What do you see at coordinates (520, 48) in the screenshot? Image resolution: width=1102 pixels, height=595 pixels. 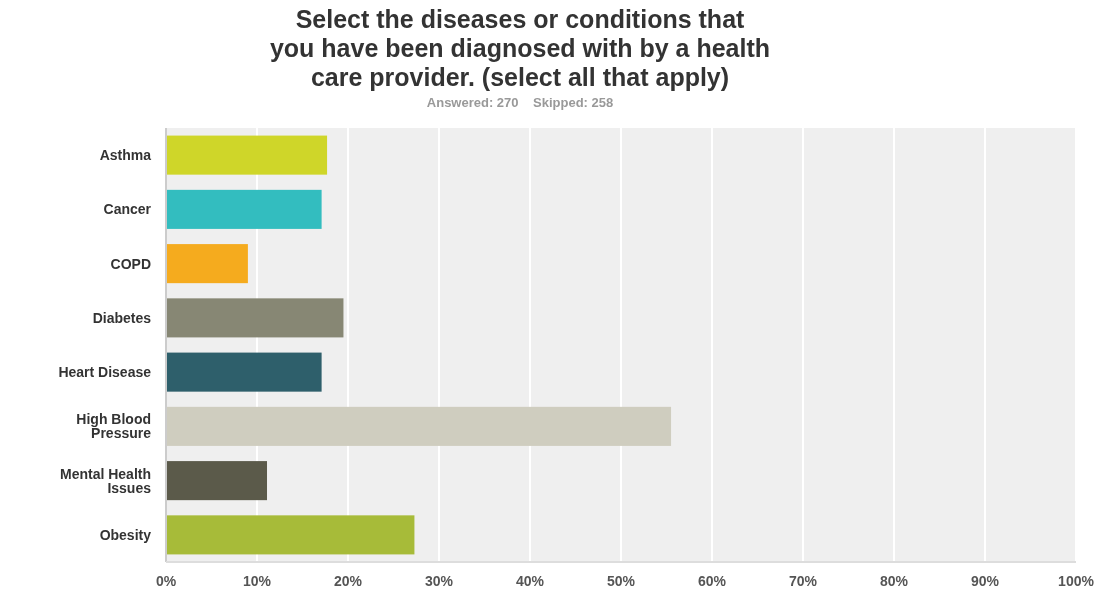 I see `chart-title: Select the diseases or conditions that you have been diagnosed with by a health care provider. (select all that apply)` at bounding box center [520, 48].